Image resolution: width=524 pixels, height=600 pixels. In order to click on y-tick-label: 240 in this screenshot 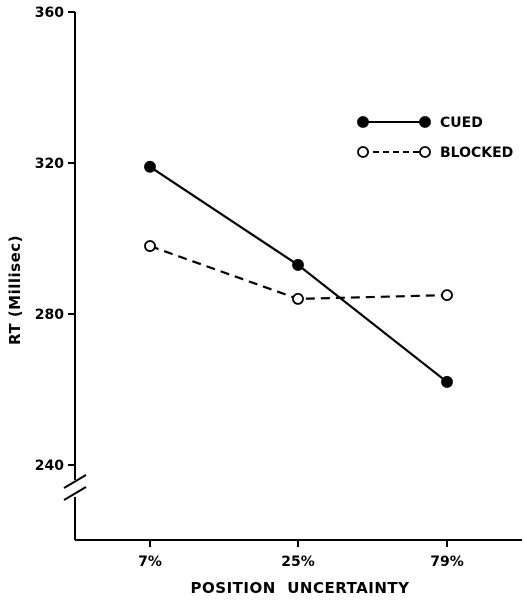, I will do `click(49, 466)`.